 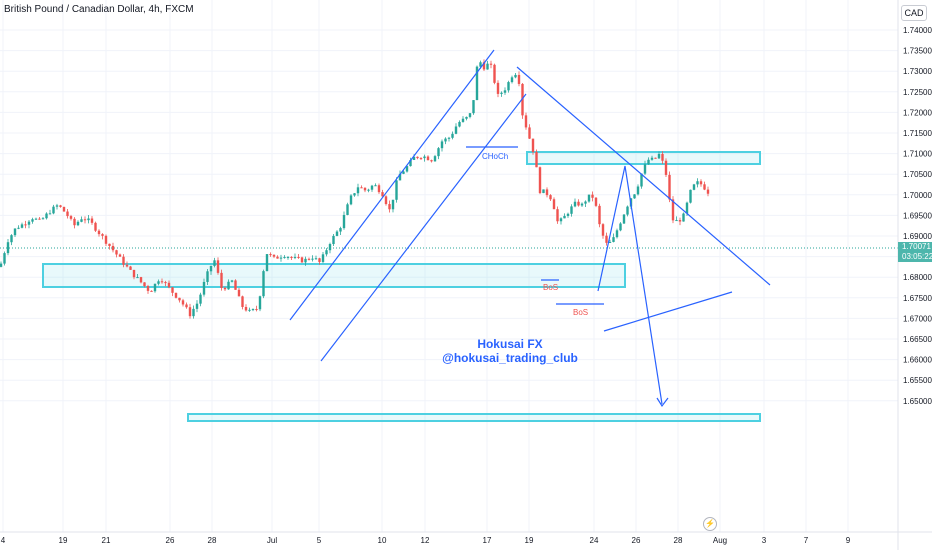 What do you see at coordinates (509, 344) in the screenshot?
I see `watermark-title: Hokusai FX` at bounding box center [509, 344].